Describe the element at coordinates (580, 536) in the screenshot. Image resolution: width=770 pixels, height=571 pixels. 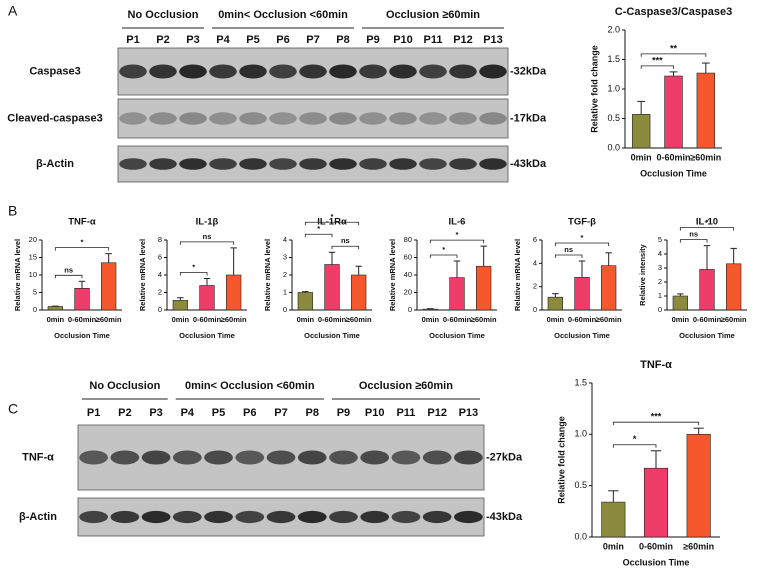
I see `y-tick-label: 0.0` at that location.